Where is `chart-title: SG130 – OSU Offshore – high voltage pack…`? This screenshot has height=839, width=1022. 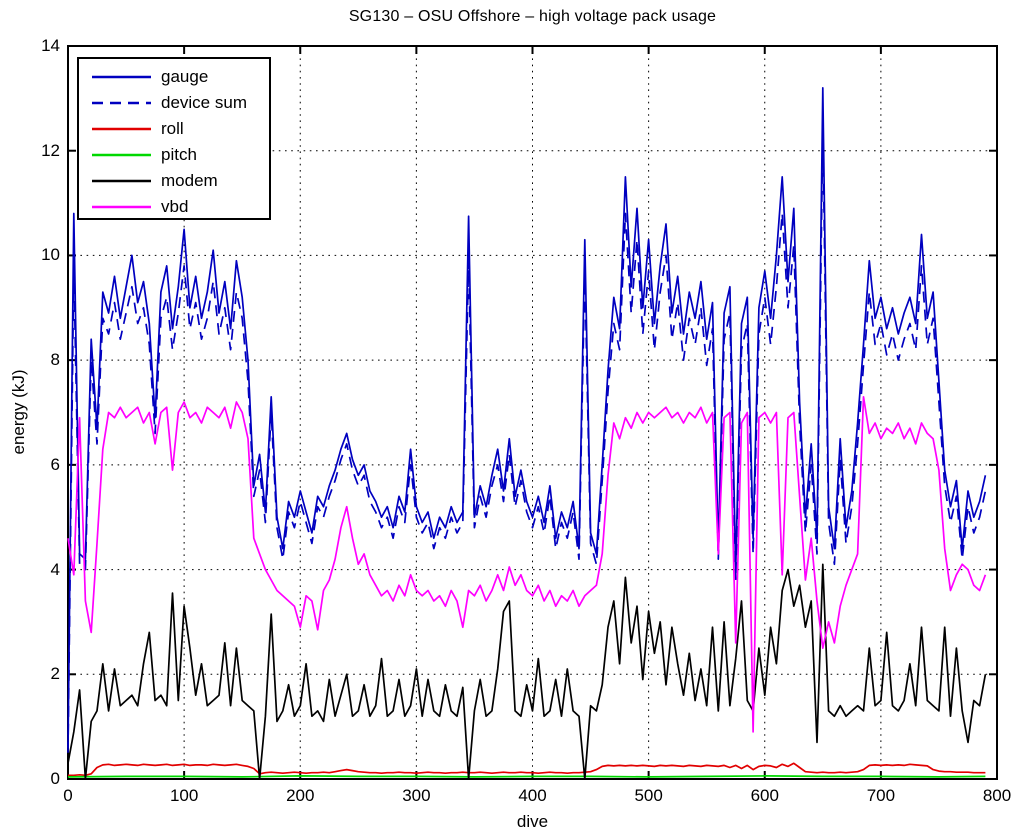 chart-title: SG130 – OSU Offshore – high voltage pack… is located at coordinates (532, 16).